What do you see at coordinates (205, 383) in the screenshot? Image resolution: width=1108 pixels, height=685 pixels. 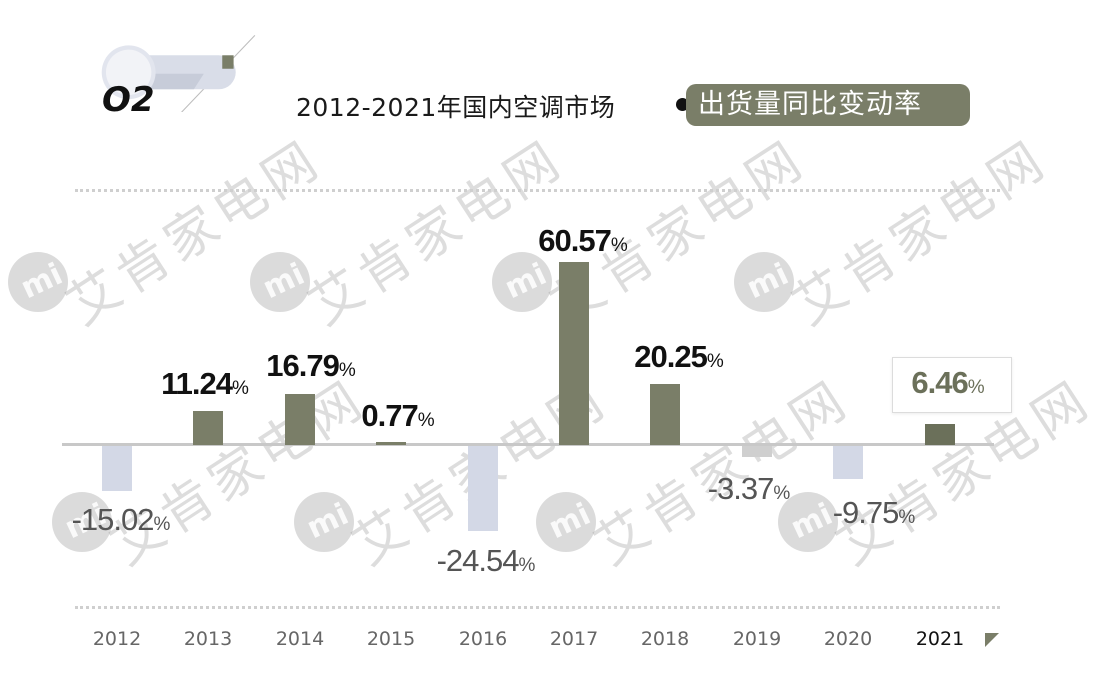 I see `value-label-2013: 11.24%` at bounding box center [205, 383].